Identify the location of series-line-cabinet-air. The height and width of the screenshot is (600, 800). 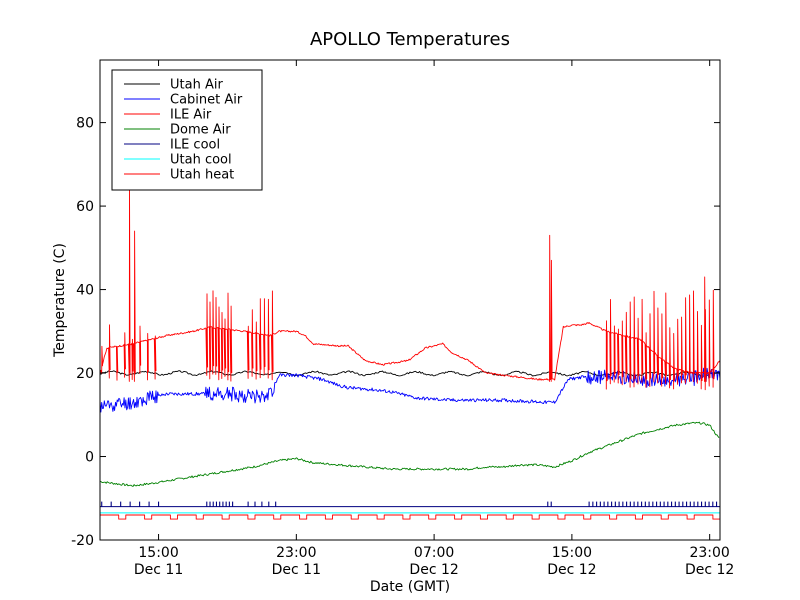
(410, 390).